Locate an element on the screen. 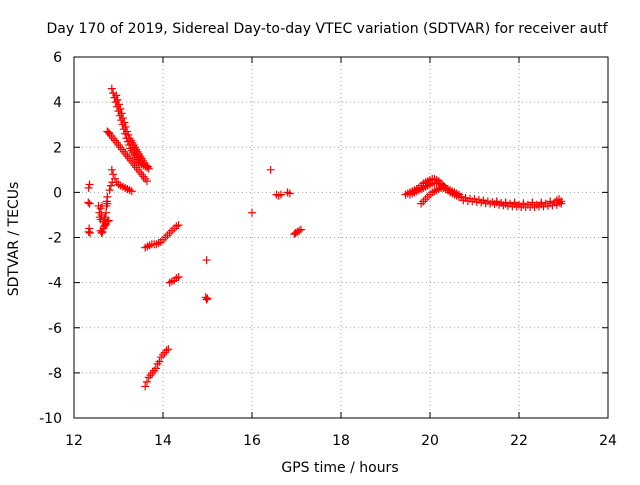 This screenshot has width=640, height=485. x-tick-label: 16 is located at coordinates (252, 441).